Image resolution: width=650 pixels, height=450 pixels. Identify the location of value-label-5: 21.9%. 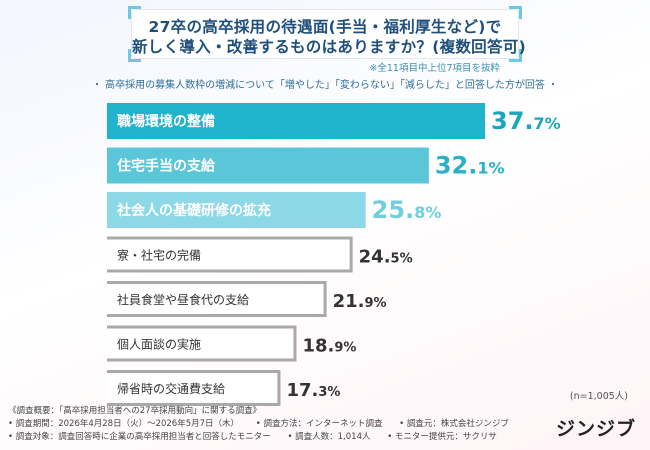
(360, 301).